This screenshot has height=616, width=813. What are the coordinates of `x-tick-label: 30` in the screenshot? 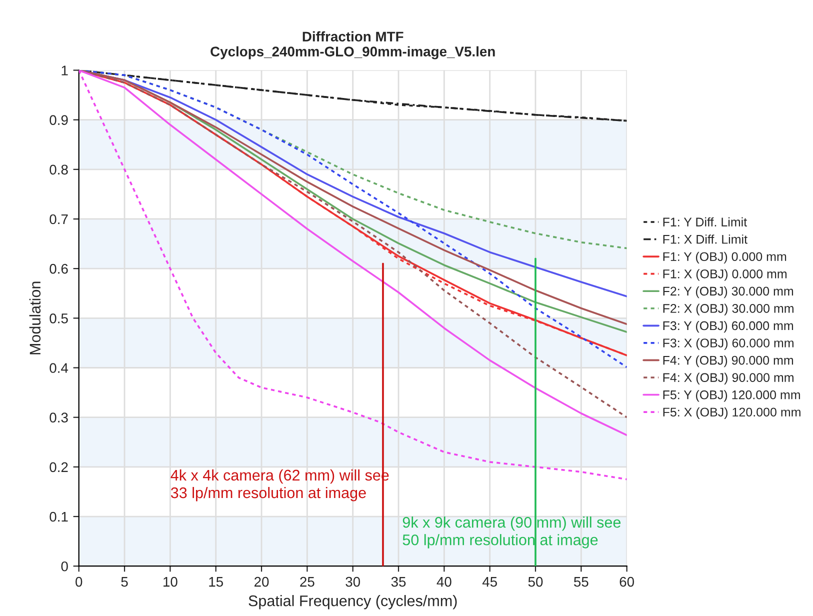 It's located at (353, 581).